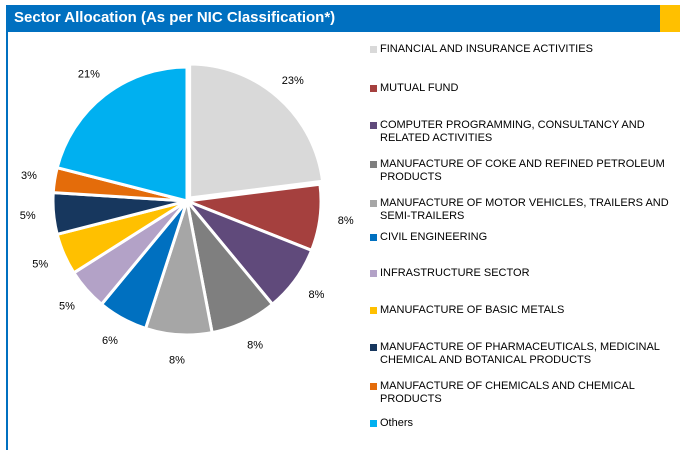 The image size is (689, 450). I want to click on header-bar, so click(333, 18).